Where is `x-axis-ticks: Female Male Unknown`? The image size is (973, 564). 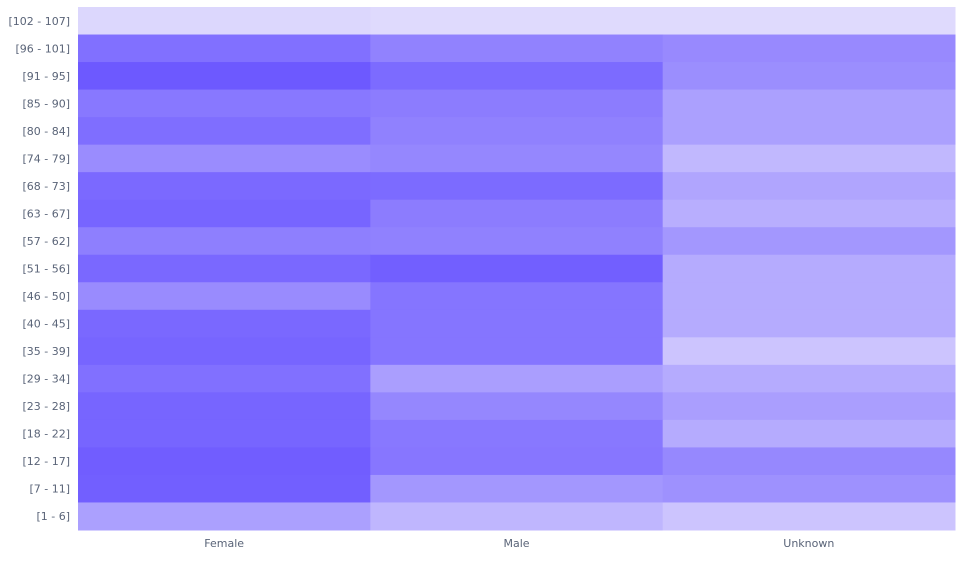
x-axis-ticks: Female Male Unknown is located at coordinates (519, 543).